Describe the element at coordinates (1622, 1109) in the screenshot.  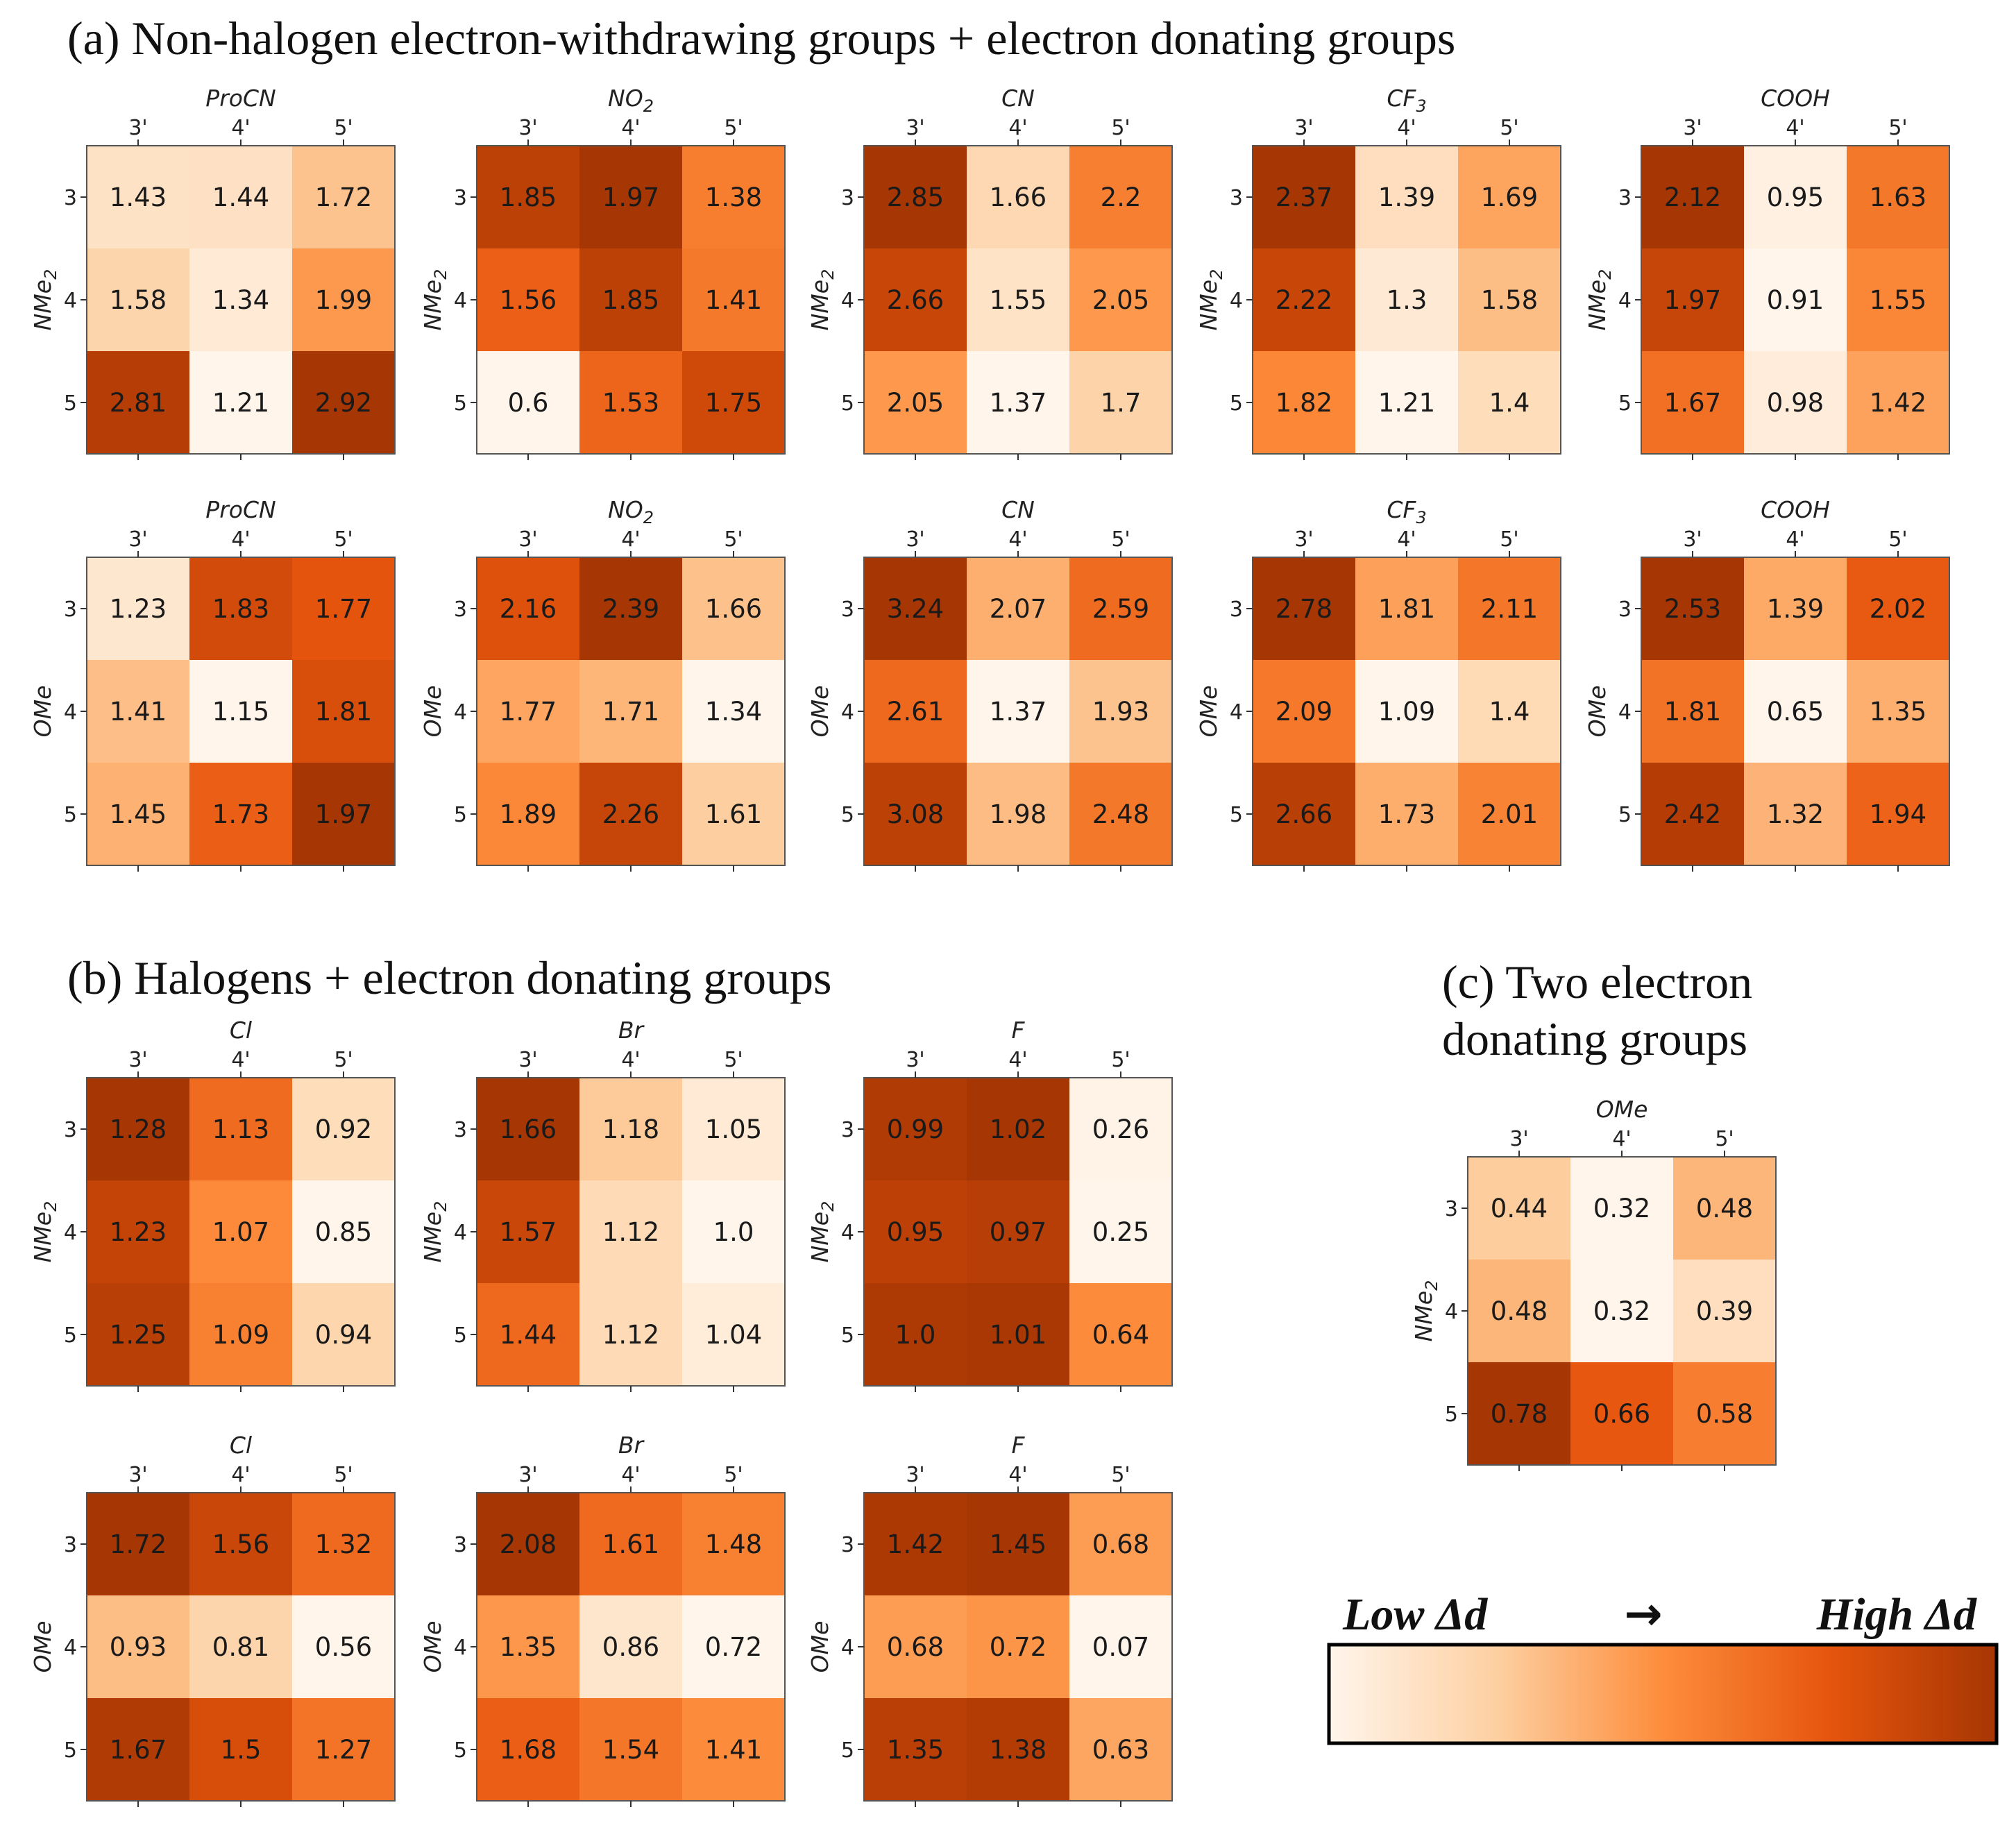
I see `panel-title: OMe` at that location.